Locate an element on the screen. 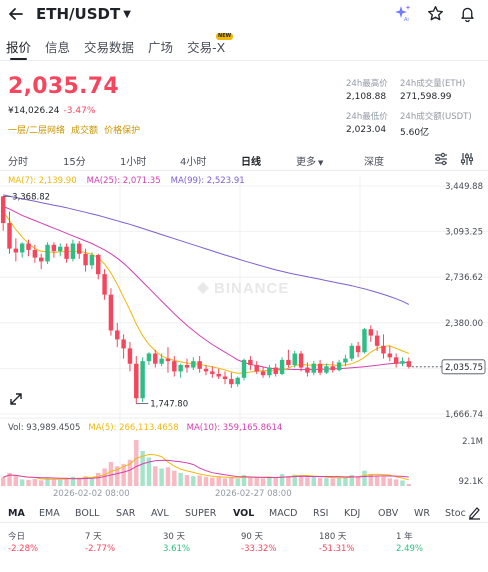  ind-obv: OBV is located at coordinates (388, 513).